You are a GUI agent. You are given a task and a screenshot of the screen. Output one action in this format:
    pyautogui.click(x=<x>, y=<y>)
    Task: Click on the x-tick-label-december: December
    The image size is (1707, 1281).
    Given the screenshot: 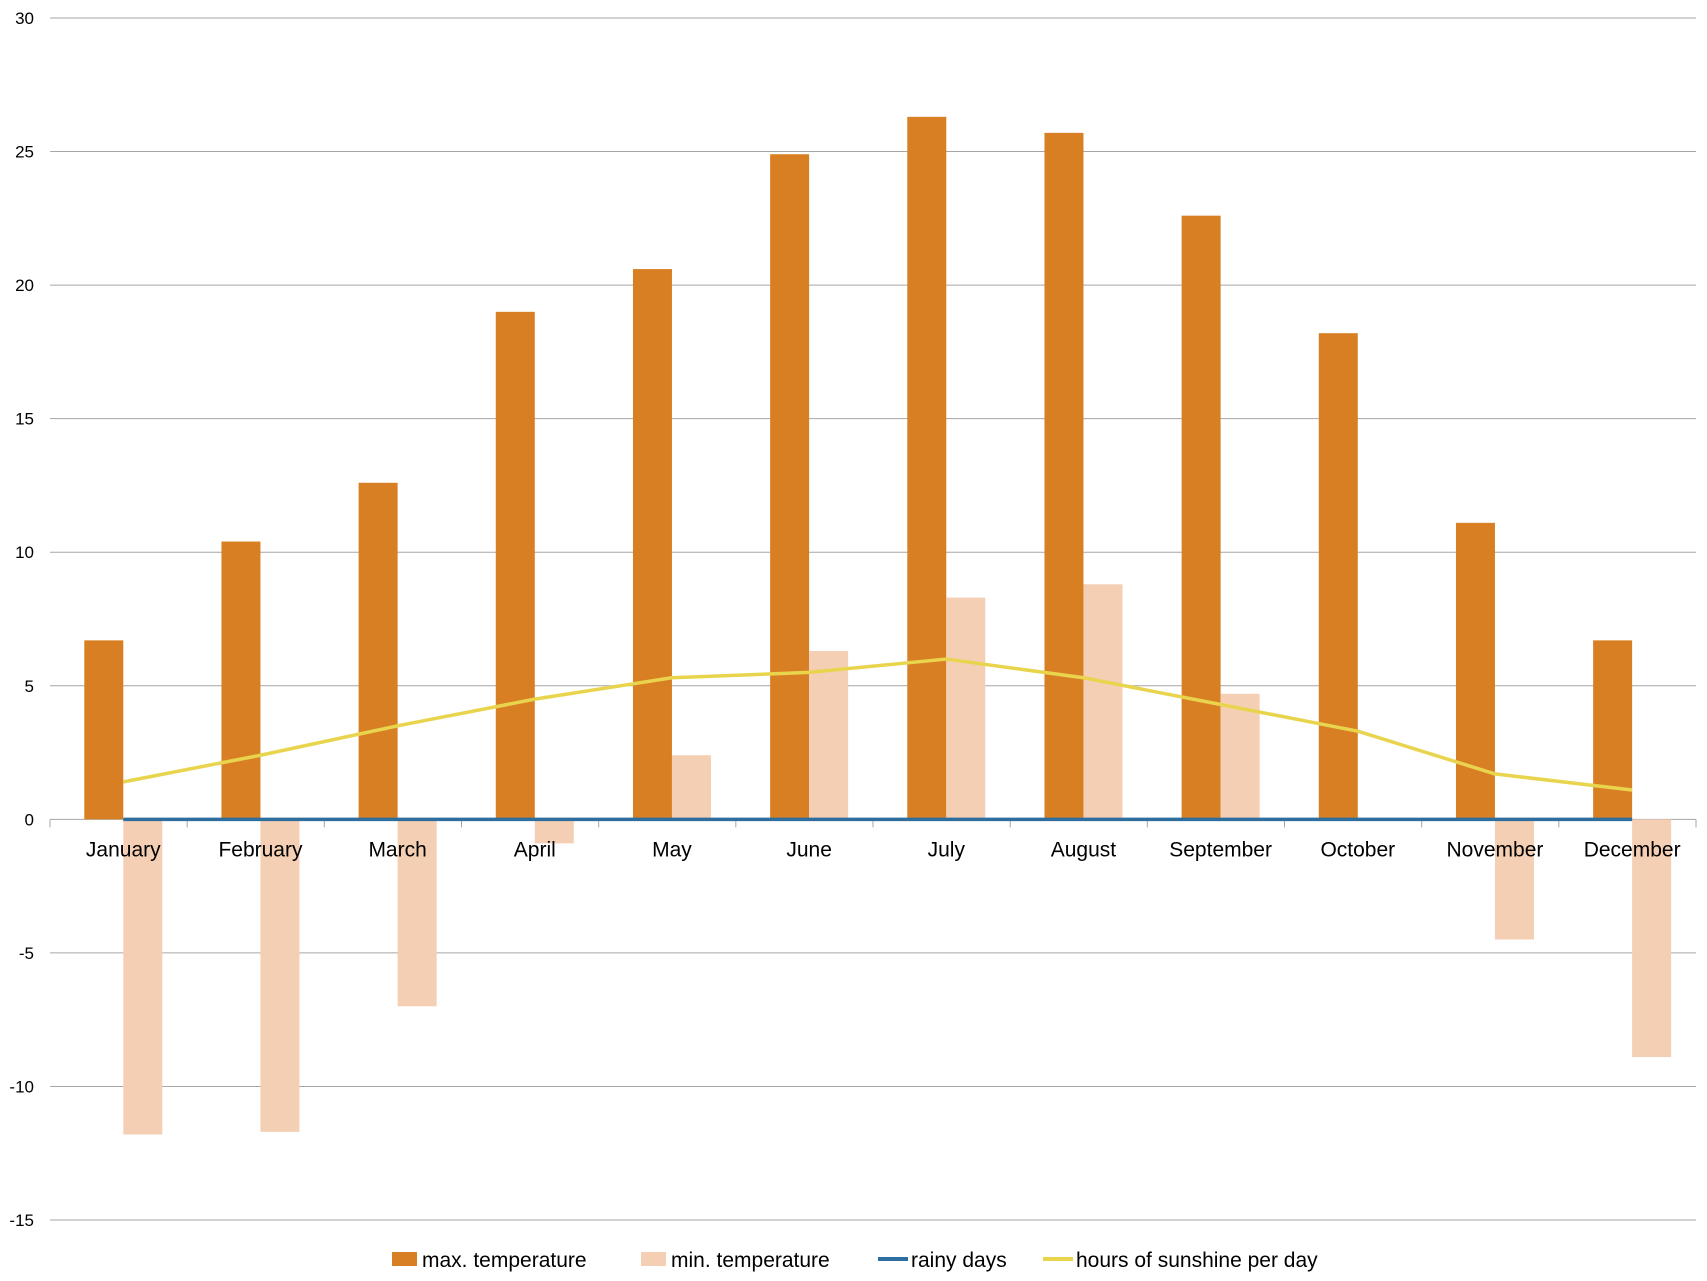 What is the action you would take?
    pyautogui.click(x=1632, y=849)
    